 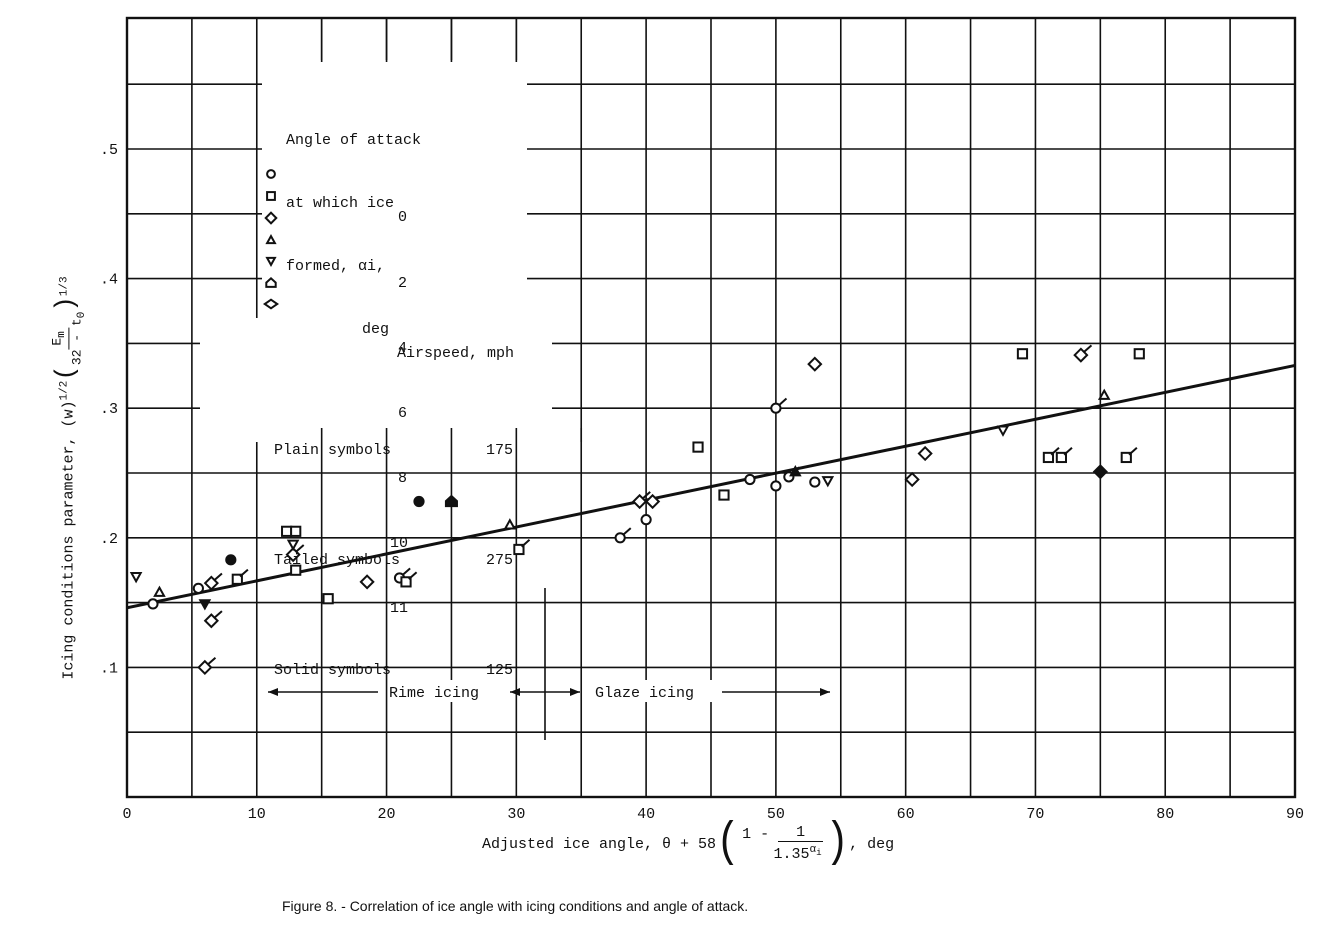 I want to click on airspeed-value: 175, so click(x=500, y=450).